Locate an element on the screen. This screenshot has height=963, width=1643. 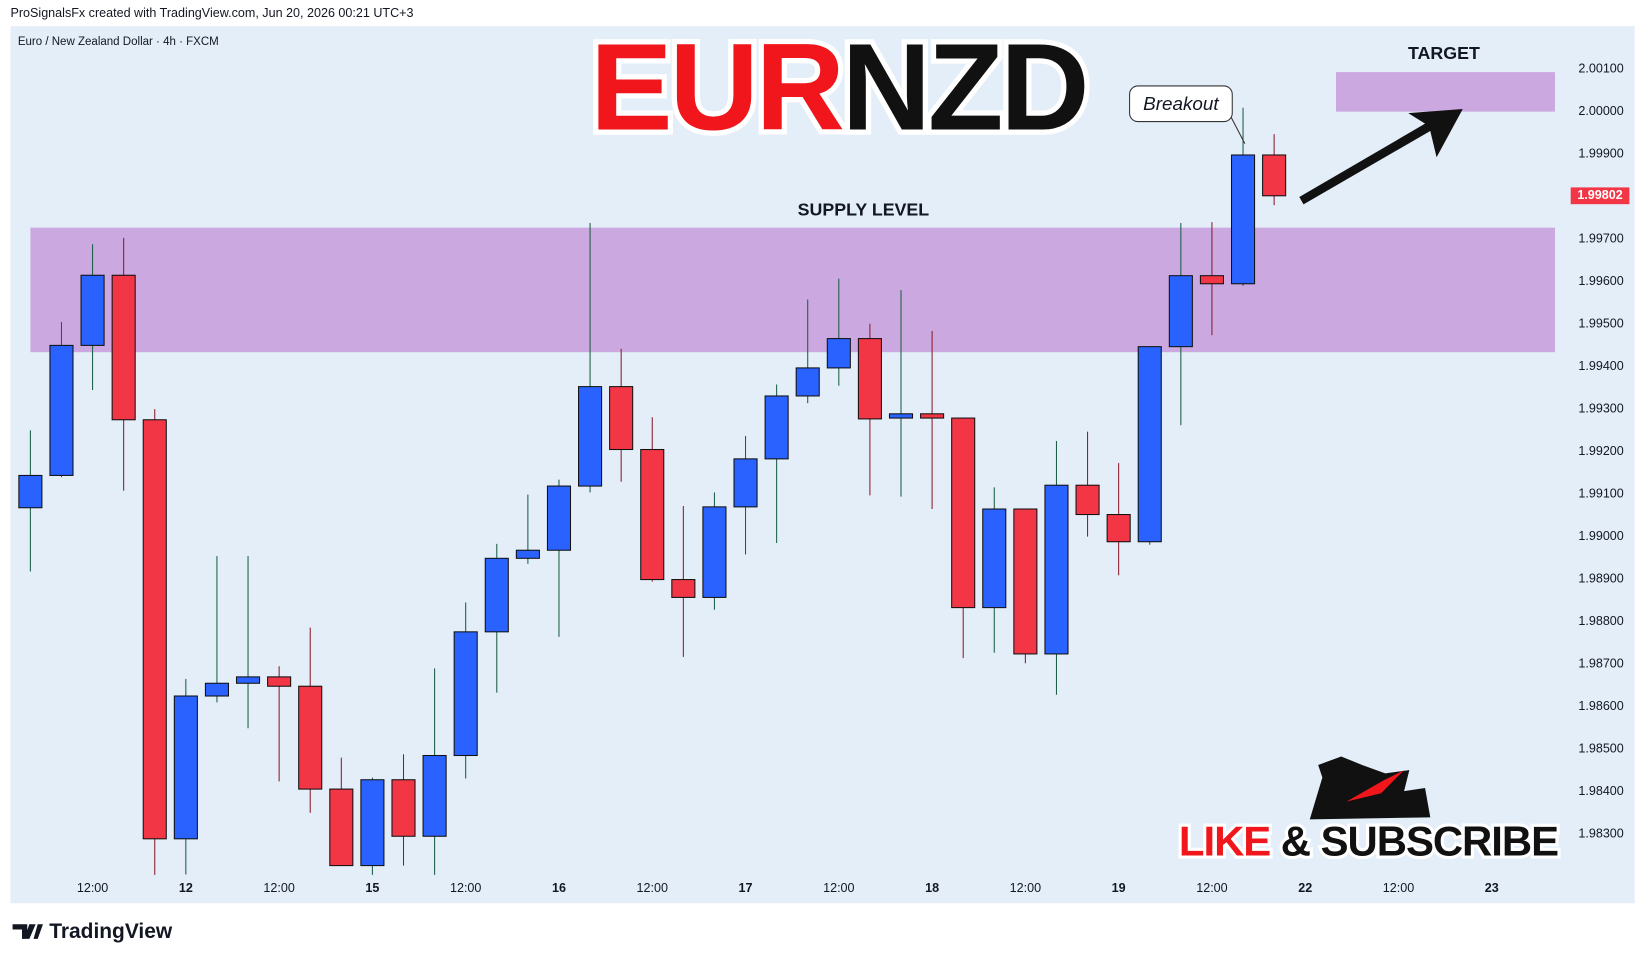
last-price-tag is located at coordinates (1600, 196).